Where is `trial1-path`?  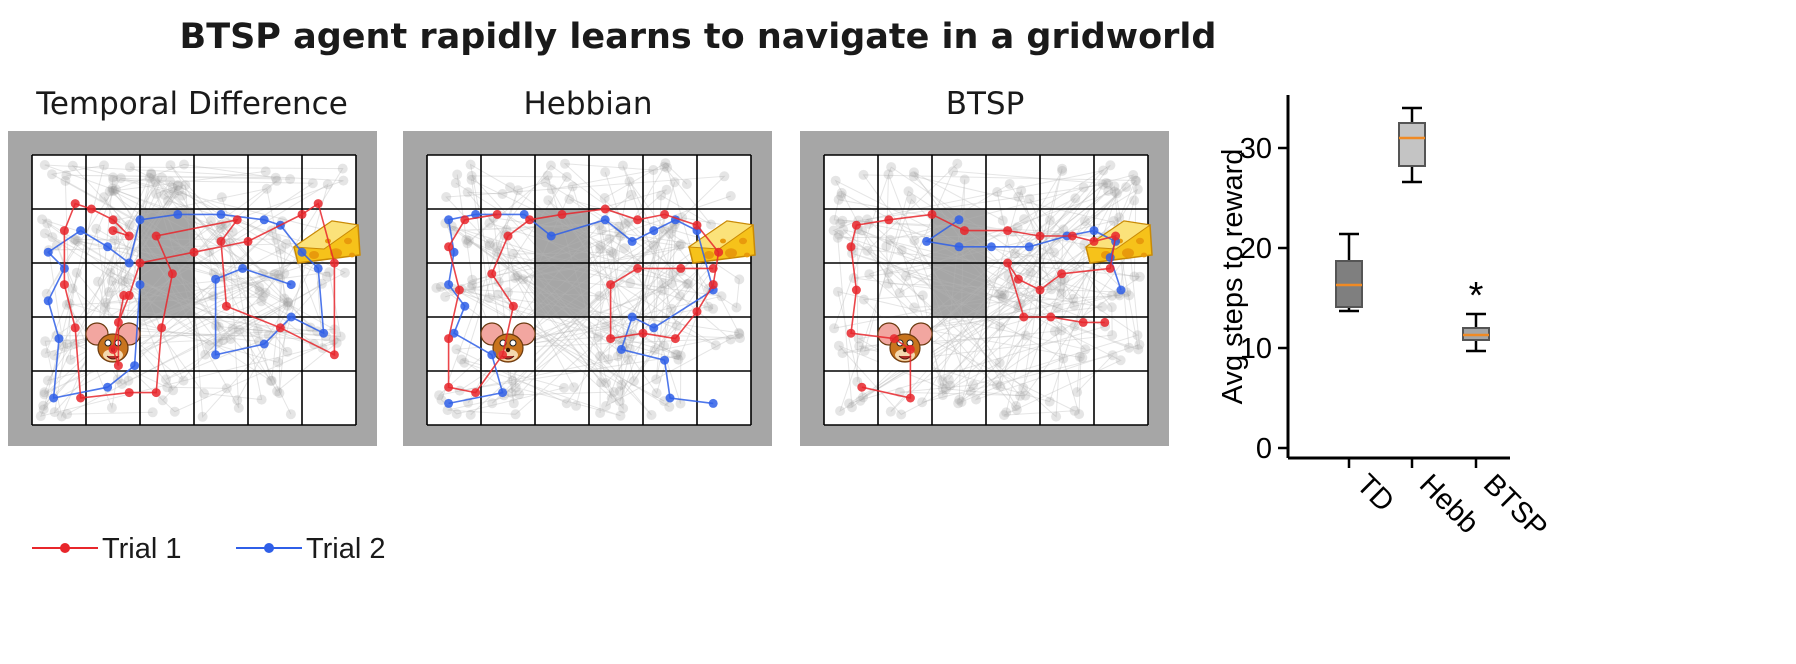
trial1-path is located at coordinates (199, 300).